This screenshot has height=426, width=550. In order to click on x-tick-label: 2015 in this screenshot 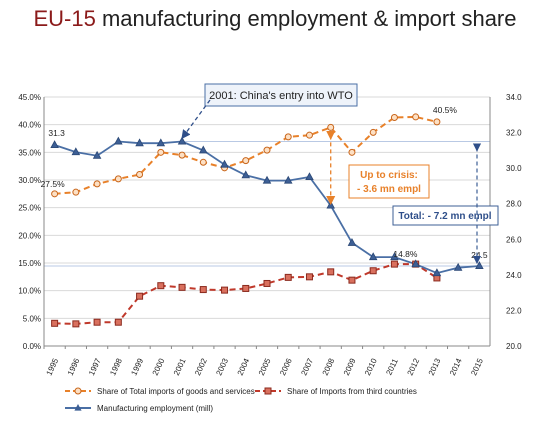, I will do `click(477, 366)`.